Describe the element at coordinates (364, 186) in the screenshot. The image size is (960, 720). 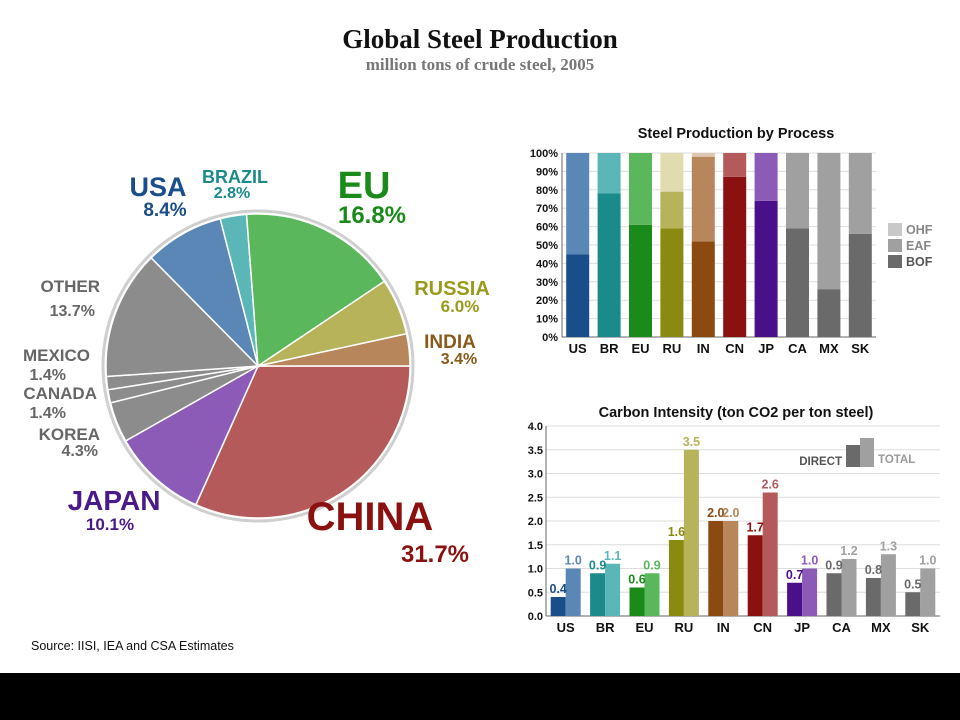
I see `pie-label-eu: EU` at that location.